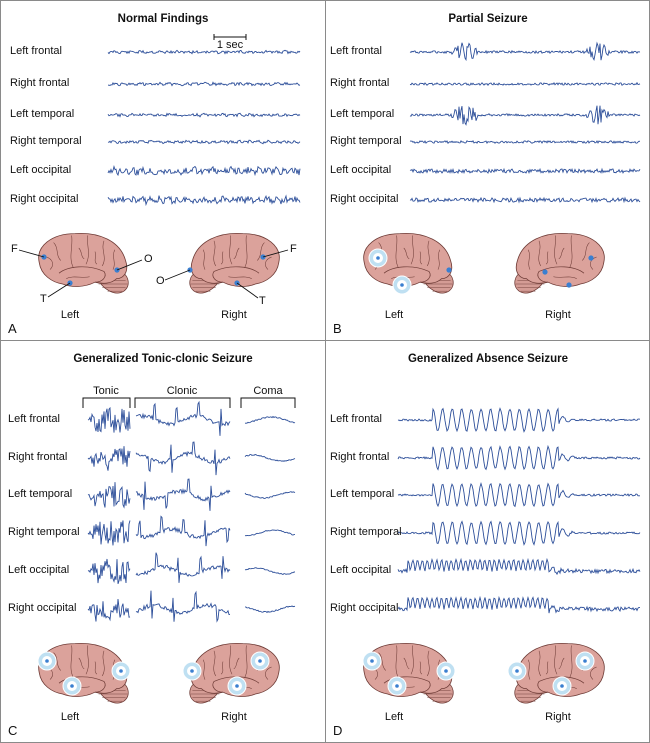 The height and width of the screenshot is (743, 650). I want to click on scale-bar-label: 1 sec, so click(230, 45).